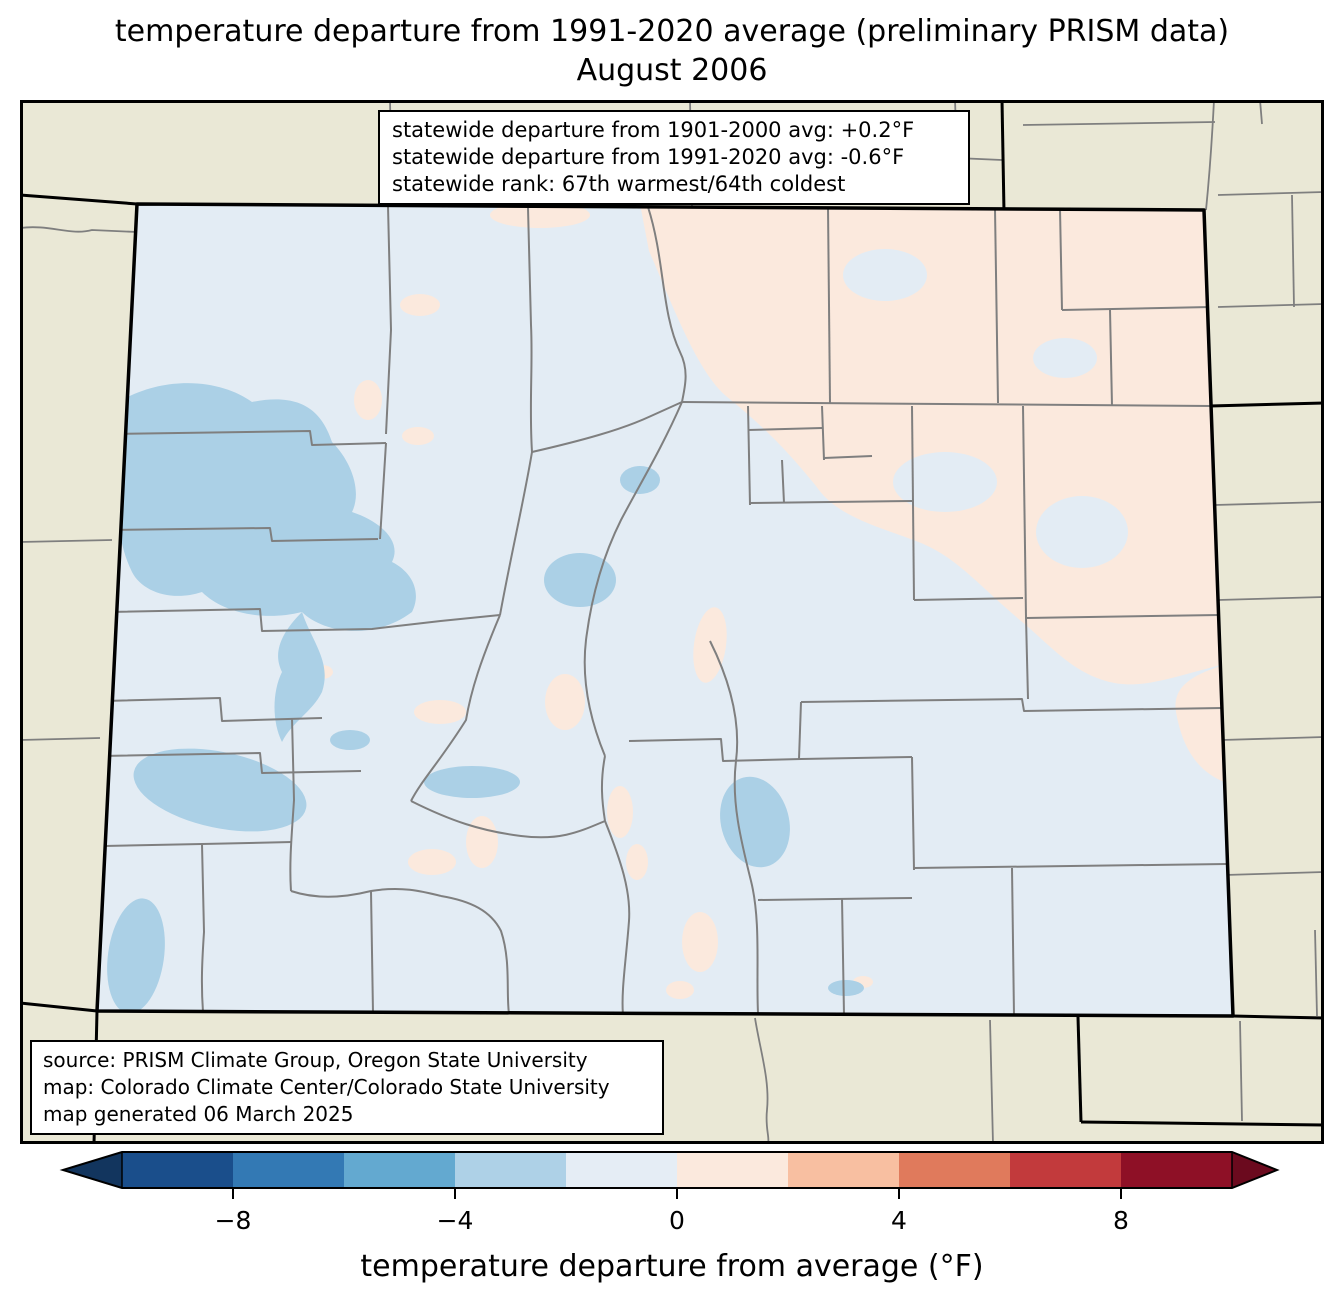 Image resolution: width=1344 pixels, height=1303 pixels. I want to click on colorbar-arrow-high, so click(1254, 1170).